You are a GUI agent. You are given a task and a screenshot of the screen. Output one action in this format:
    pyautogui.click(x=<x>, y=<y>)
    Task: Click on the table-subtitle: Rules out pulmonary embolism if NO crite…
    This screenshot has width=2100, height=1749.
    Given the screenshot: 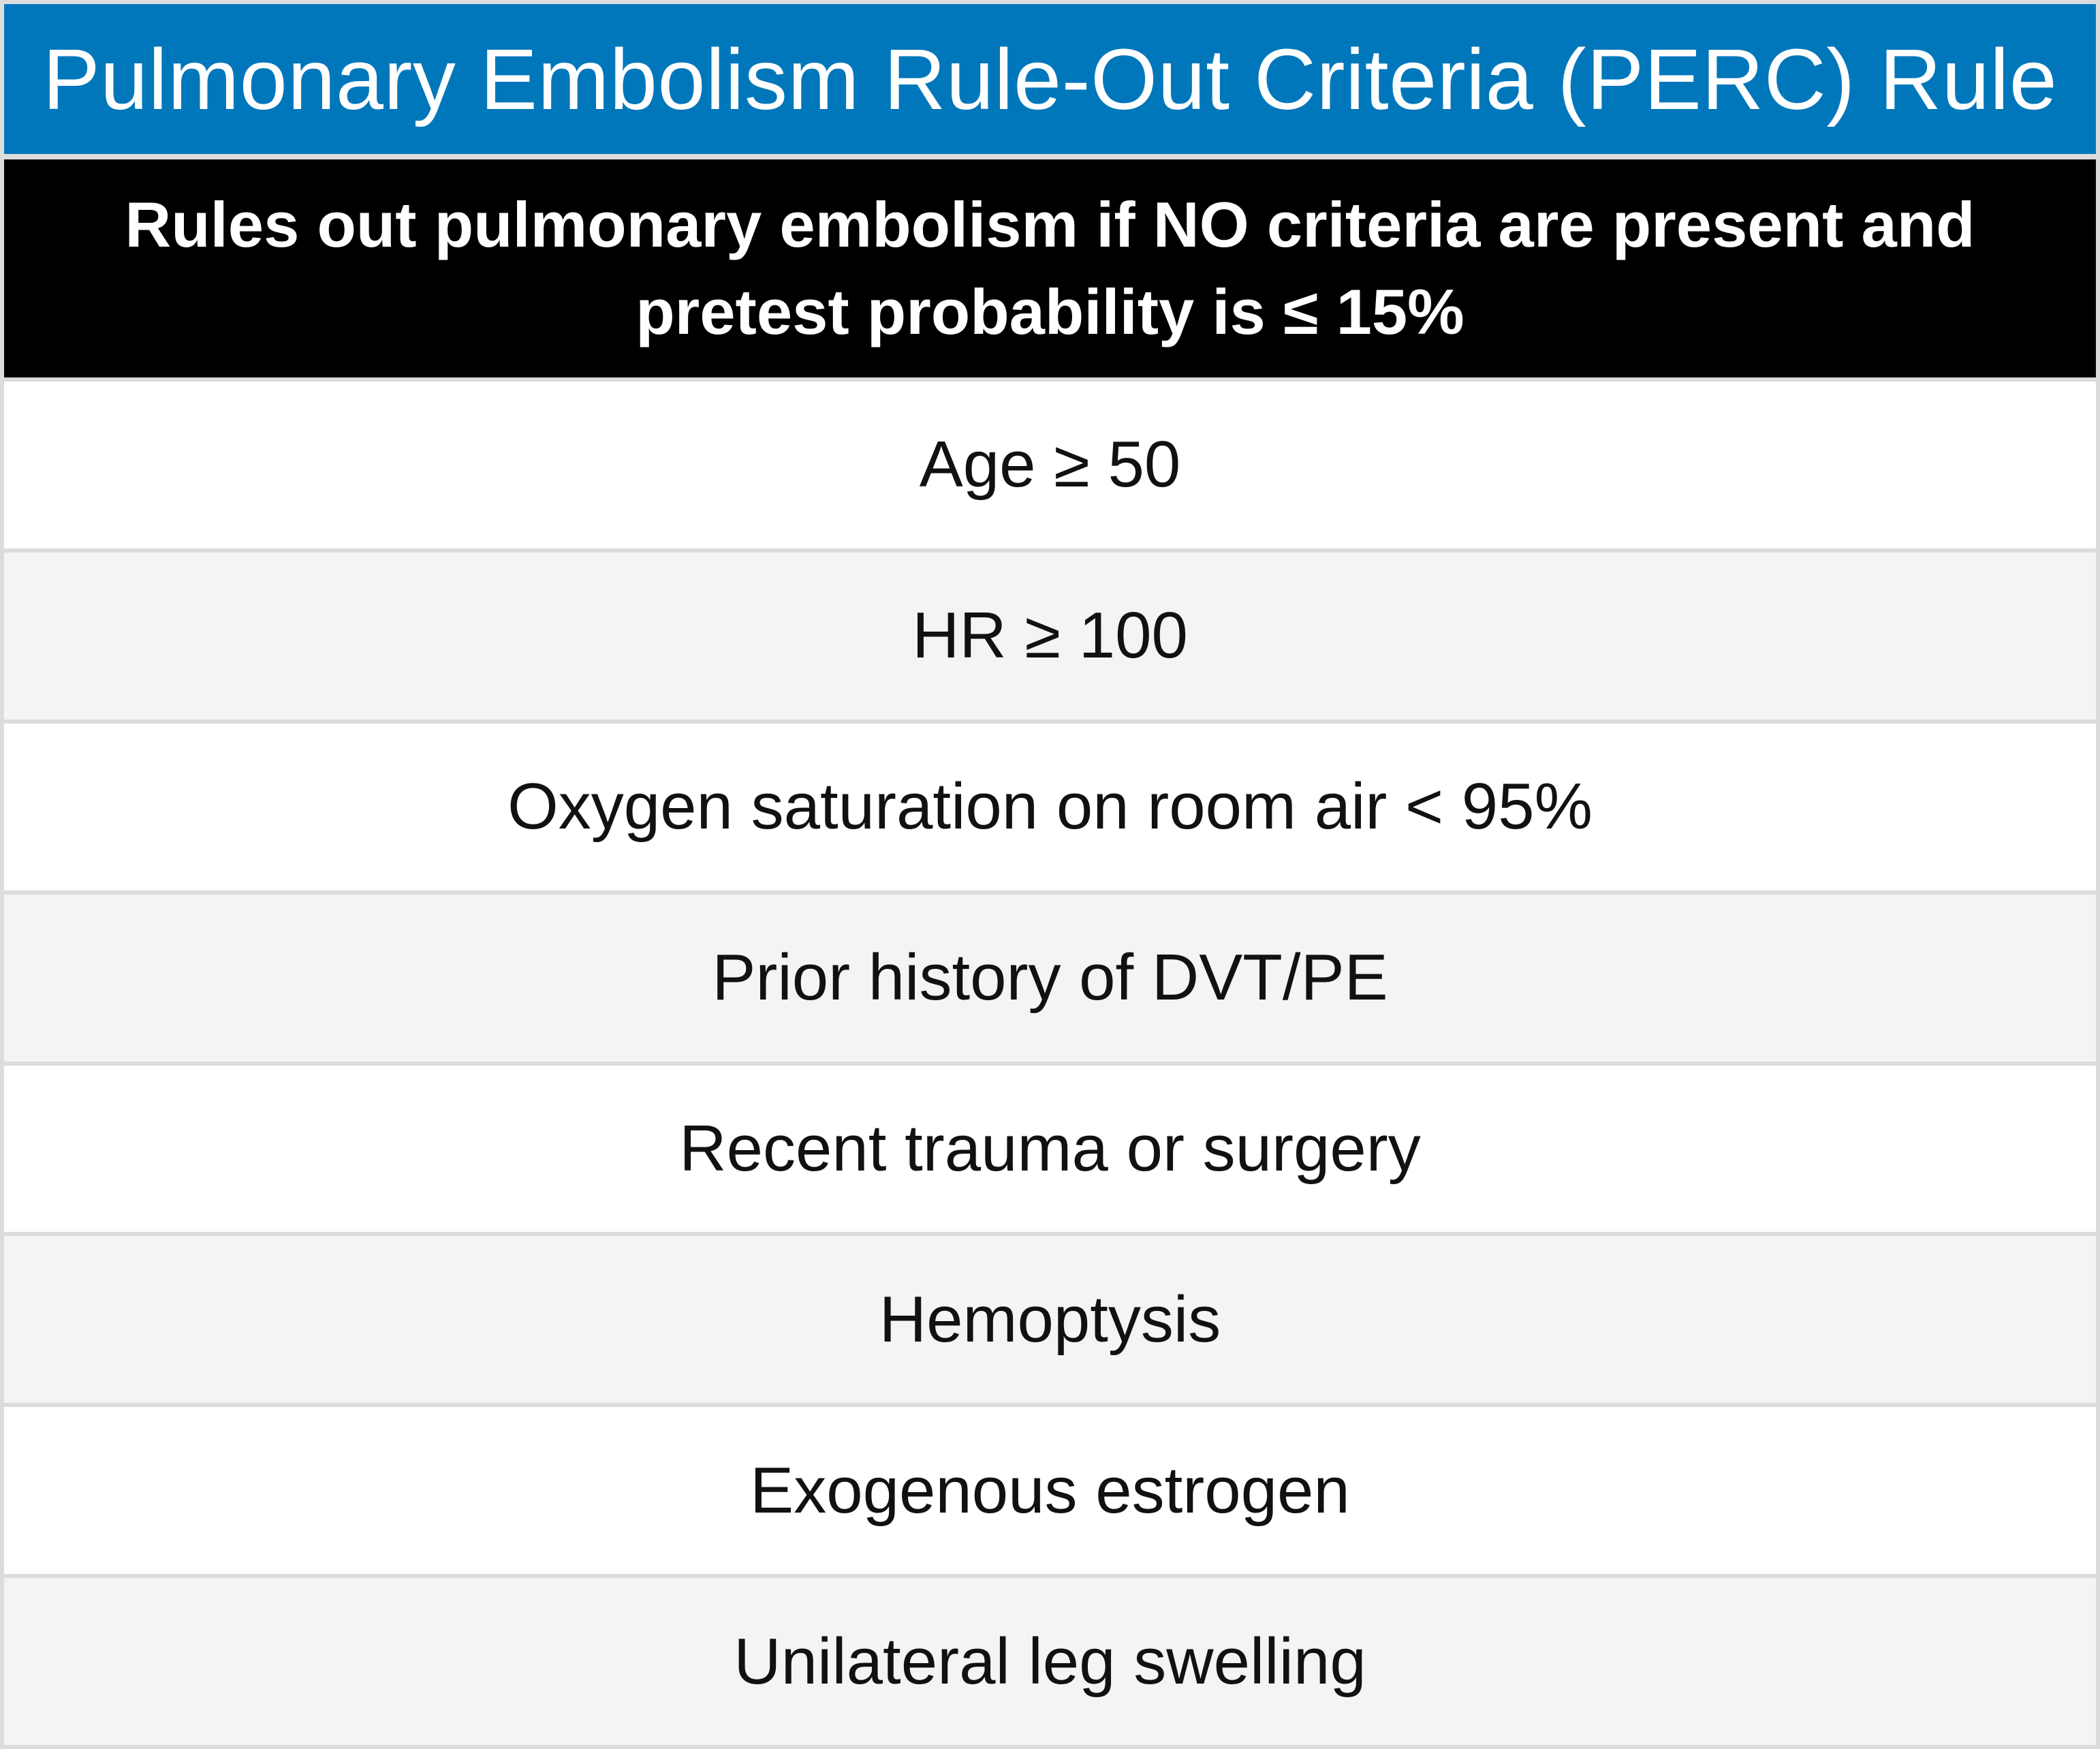 What is the action you would take?
    pyautogui.click(x=1050, y=268)
    